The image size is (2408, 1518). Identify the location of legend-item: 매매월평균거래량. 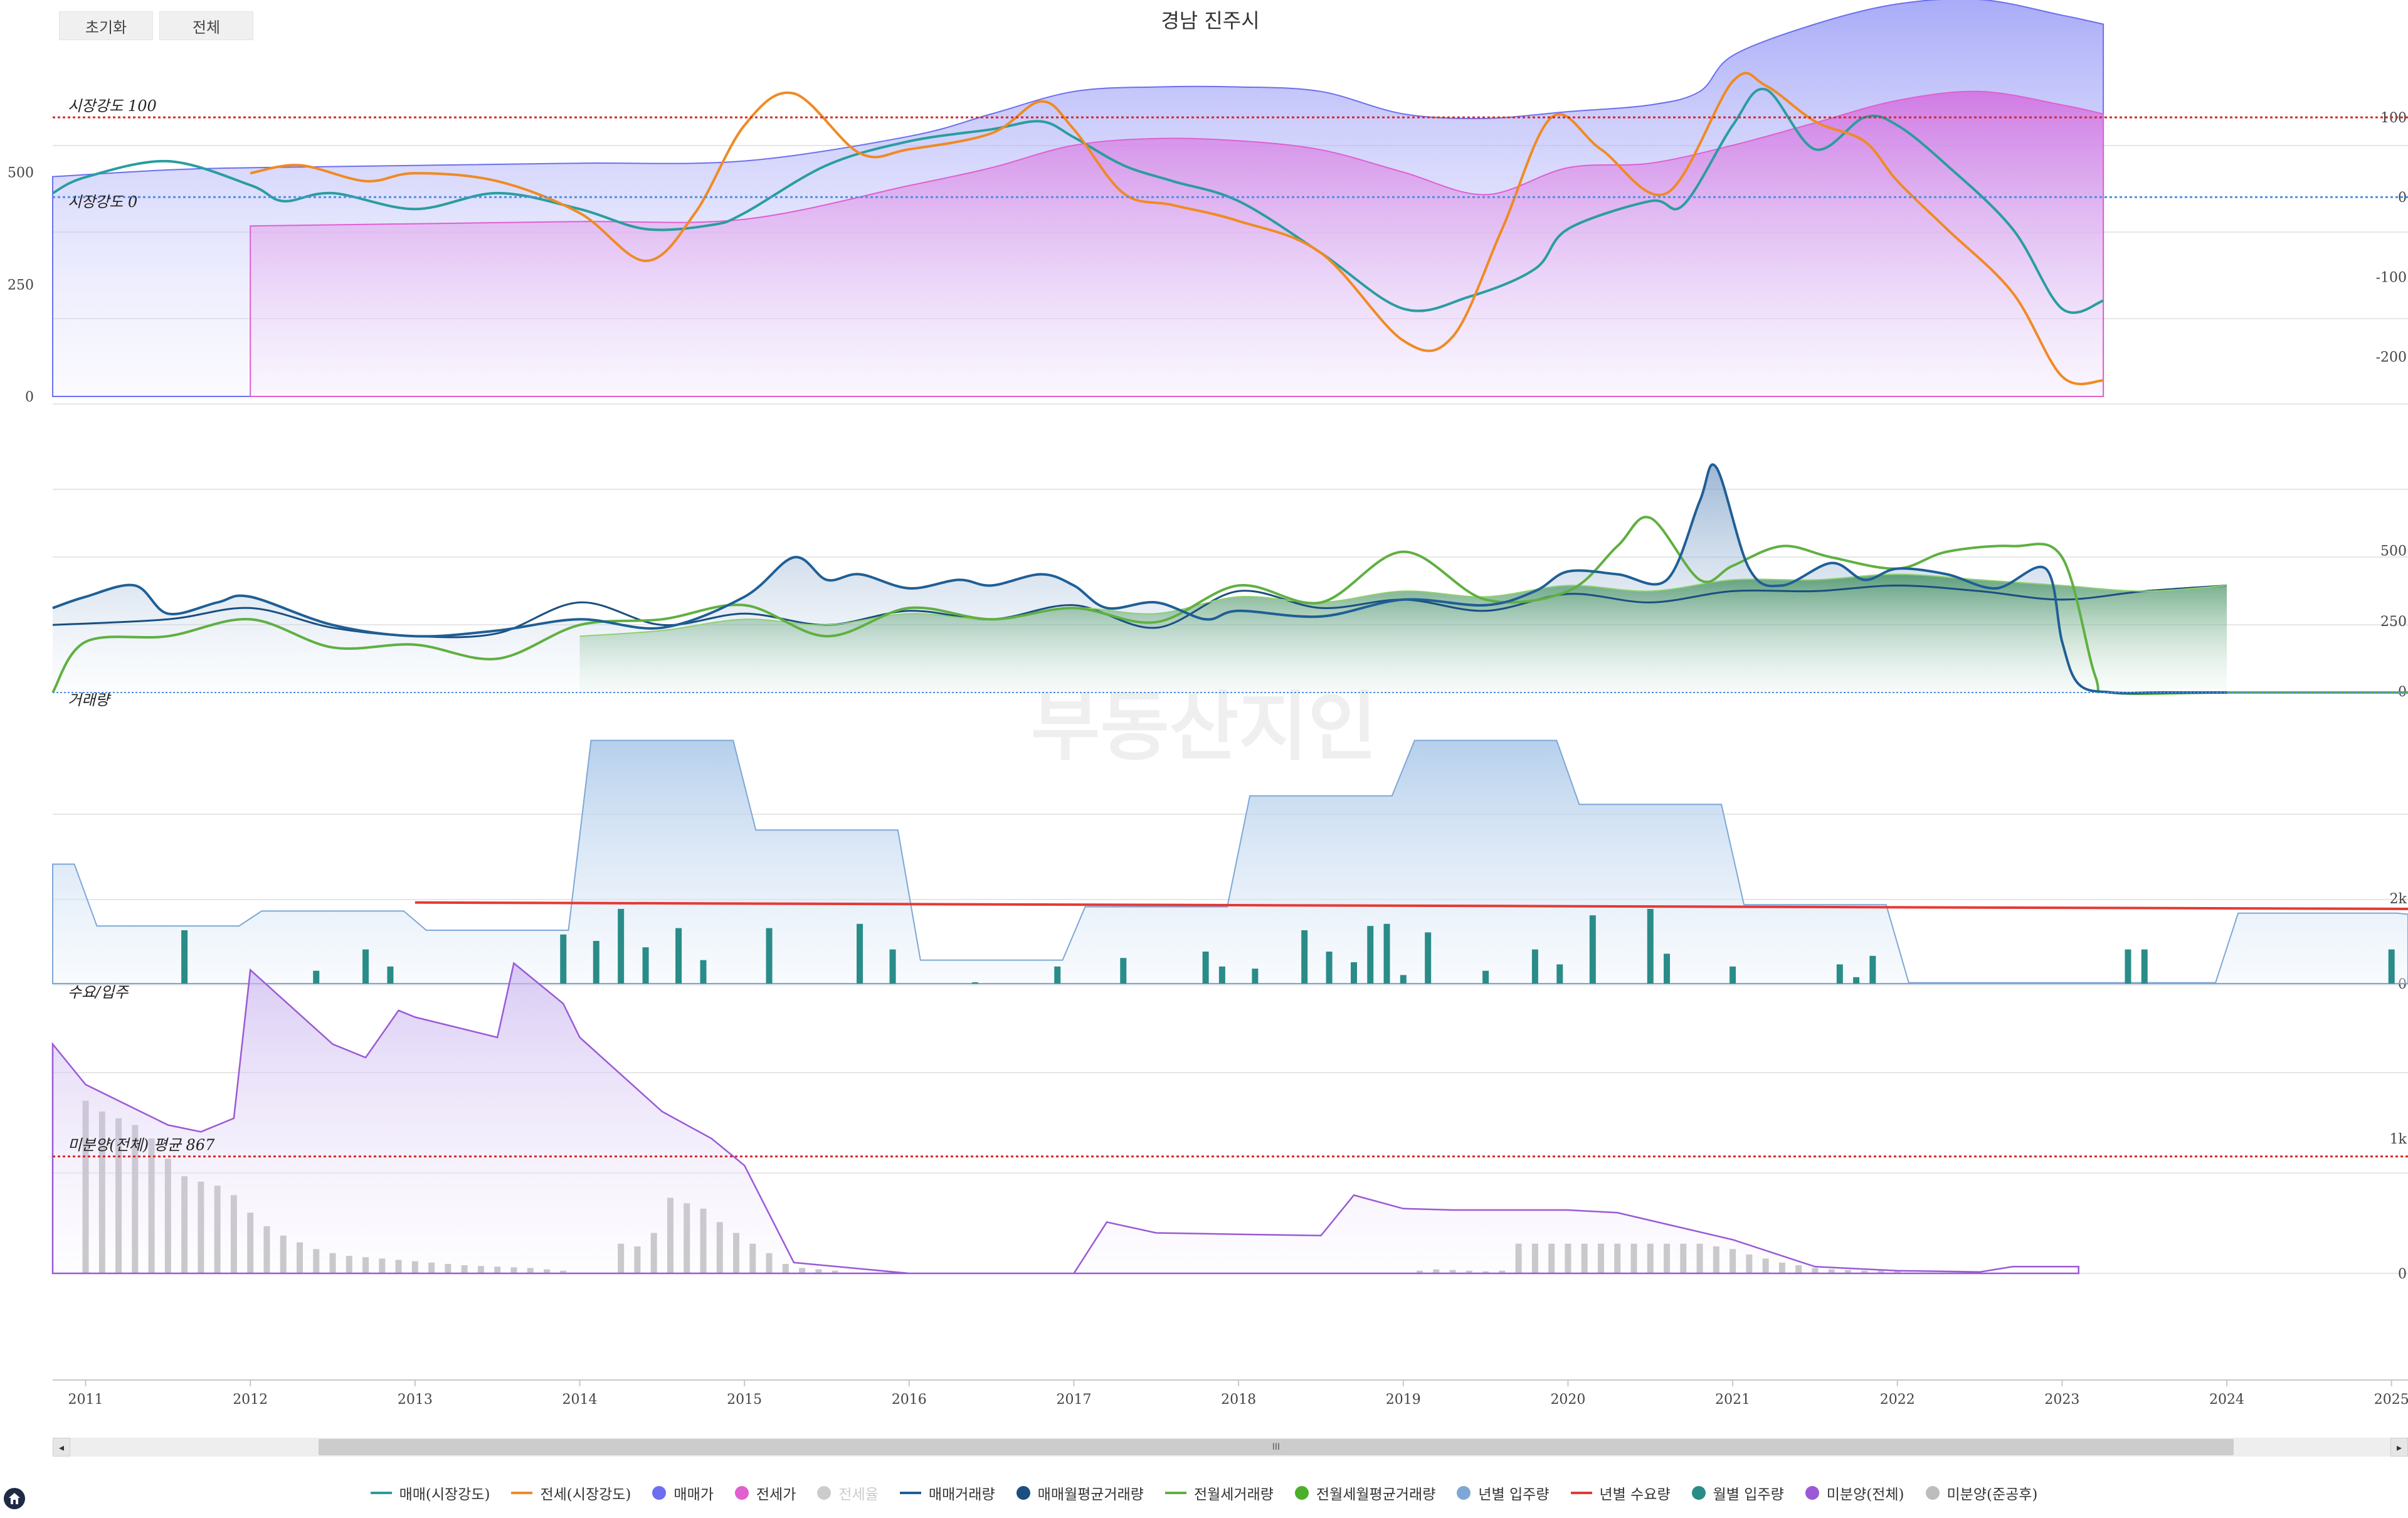
(1080, 1493).